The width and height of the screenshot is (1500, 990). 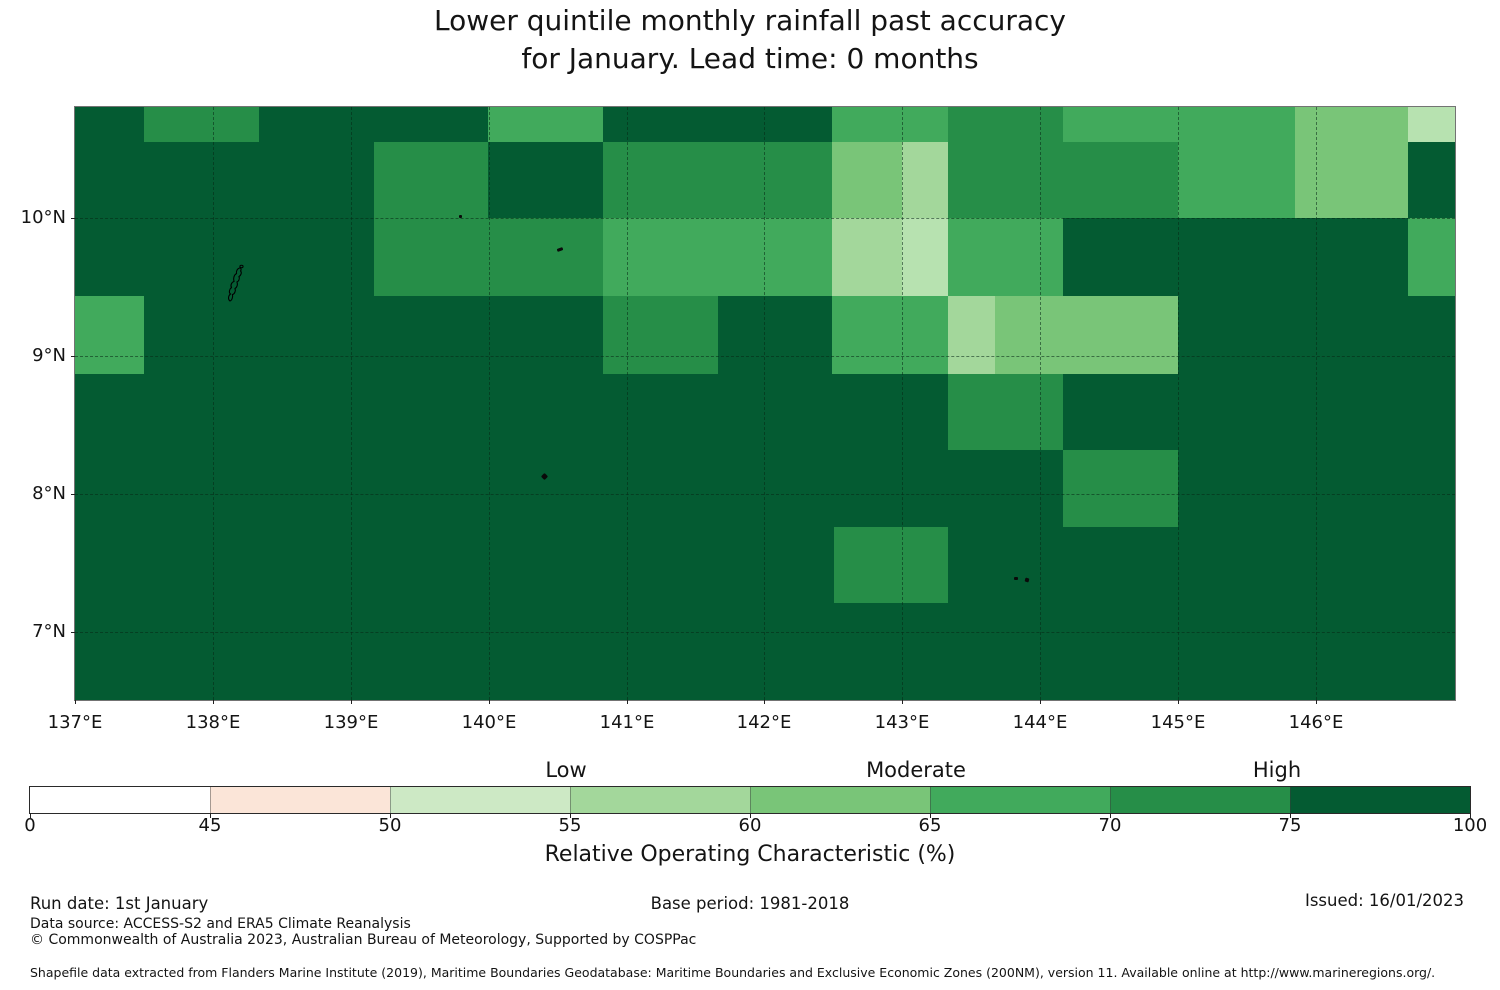 What do you see at coordinates (750, 854) in the screenshot?
I see `colorbar-axis-label: Relative Operating Characteristic (%)` at bounding box center [750, 854].